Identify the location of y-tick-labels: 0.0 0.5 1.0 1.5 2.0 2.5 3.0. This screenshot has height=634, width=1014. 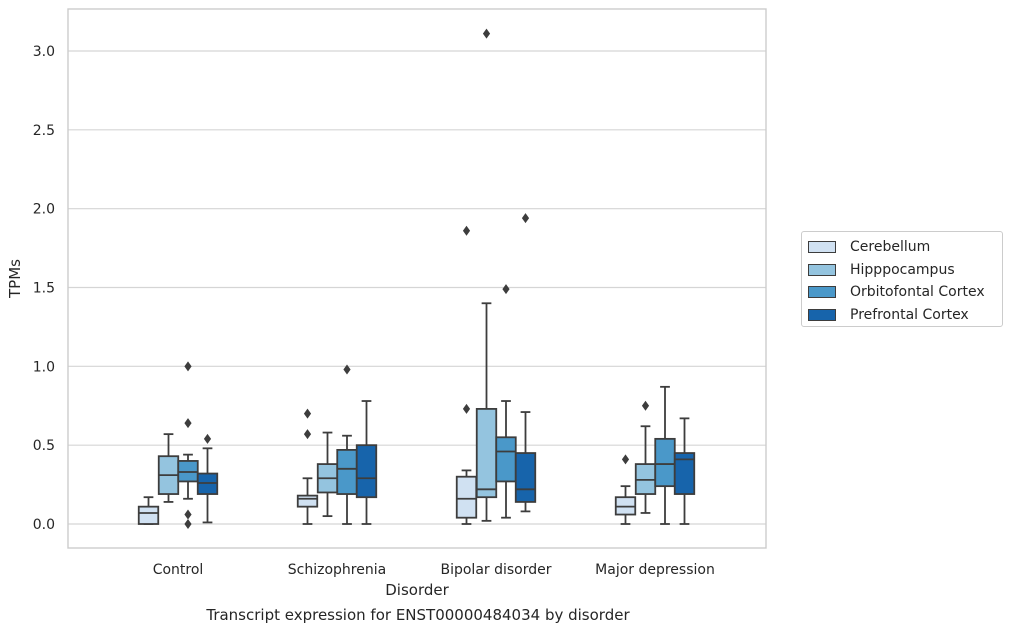
(44, 288).